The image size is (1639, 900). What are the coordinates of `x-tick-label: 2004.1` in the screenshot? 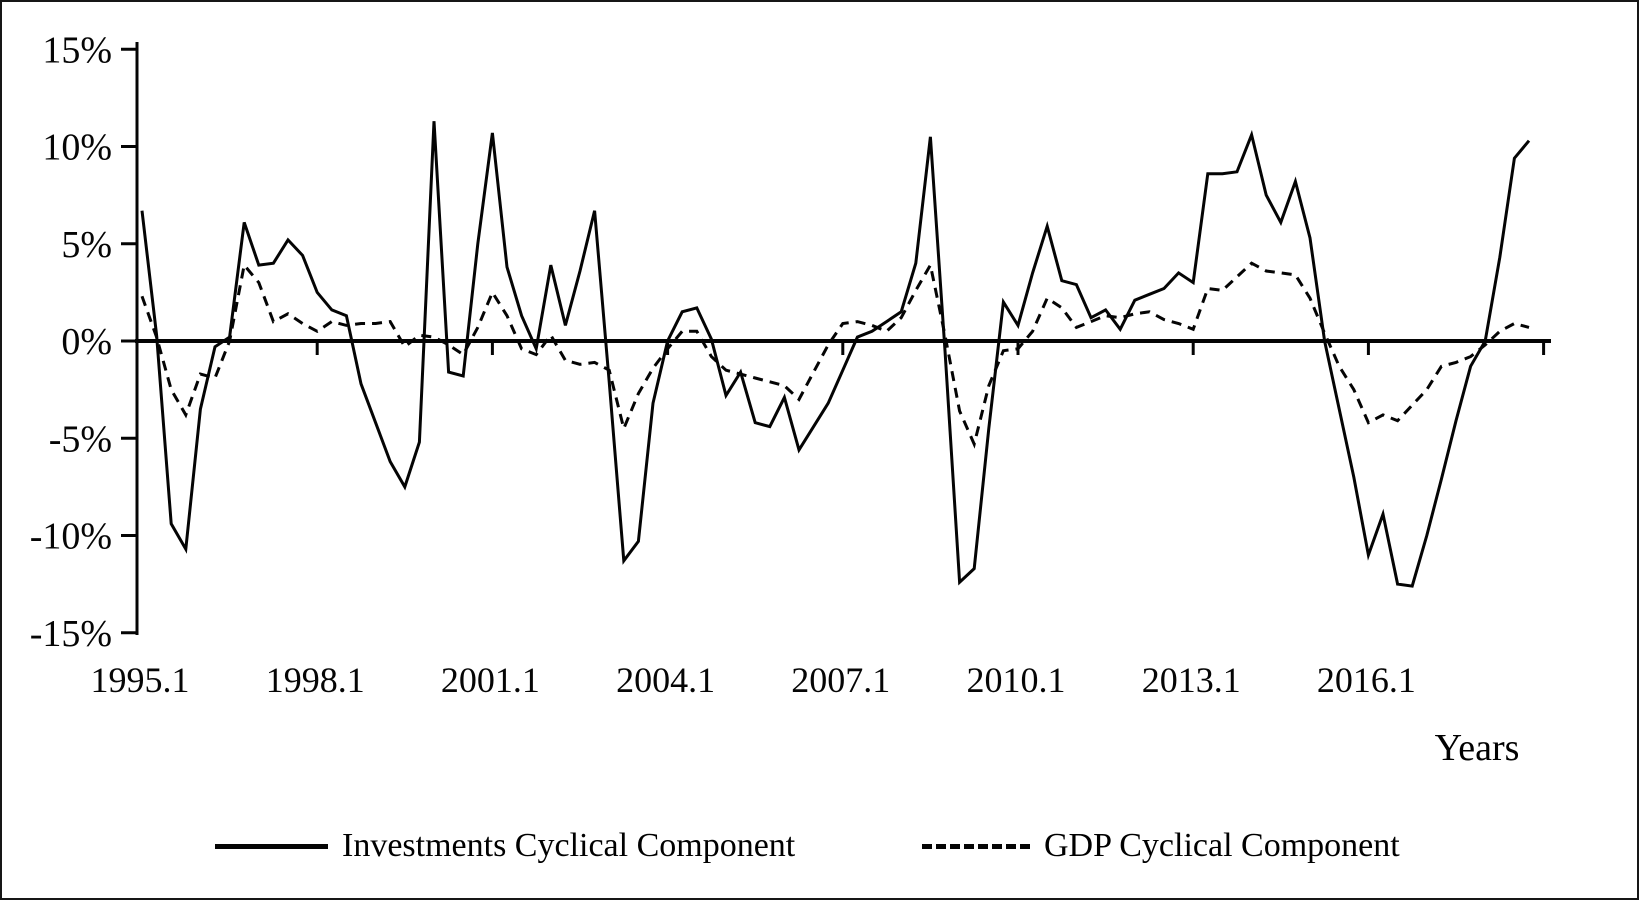 It's located at (665, 680).